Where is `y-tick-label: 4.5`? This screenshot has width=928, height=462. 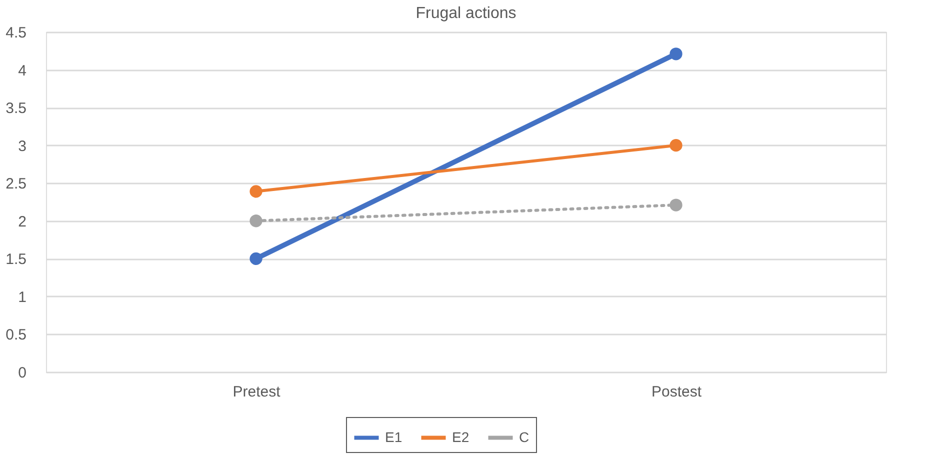 y-tick-label: 4.5 is located at coordinates (16, 33).